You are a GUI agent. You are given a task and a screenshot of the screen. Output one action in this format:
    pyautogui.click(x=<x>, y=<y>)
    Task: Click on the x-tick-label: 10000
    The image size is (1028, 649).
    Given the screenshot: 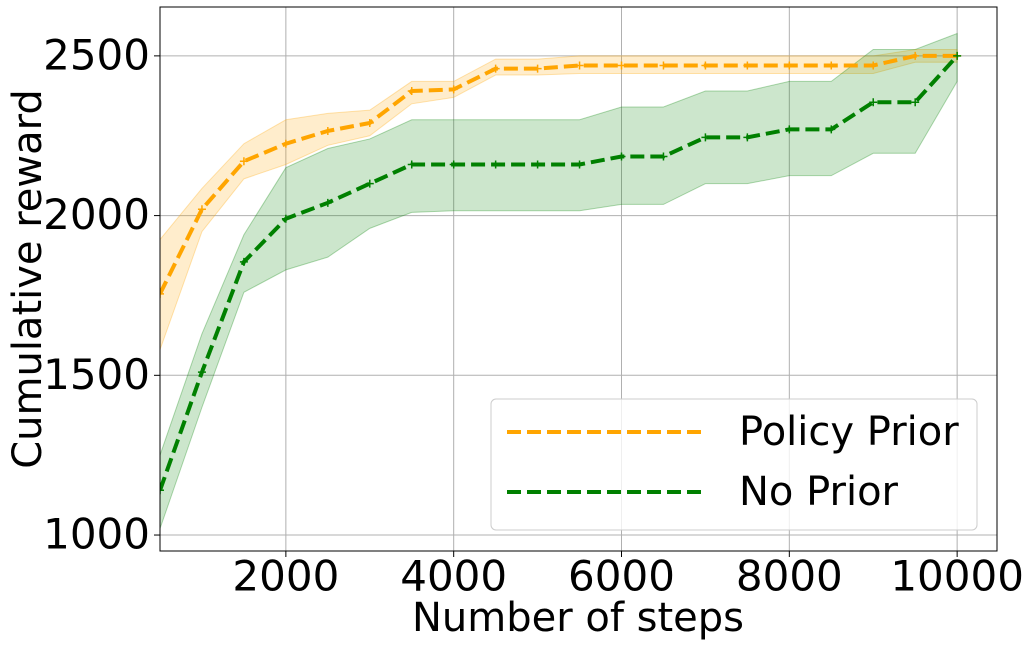 What is the action you would take?
    pyautogui.click(x=957, y=576)
    